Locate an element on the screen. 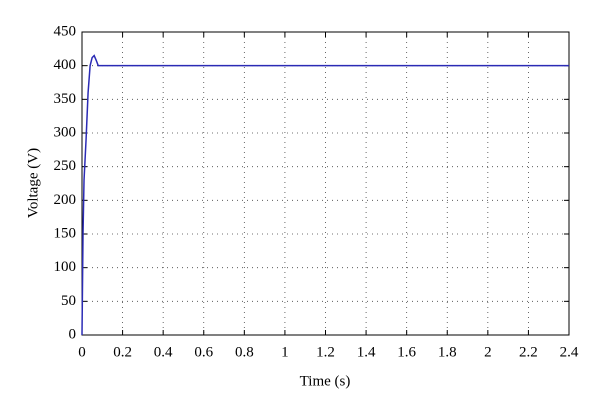  y-tick-label: 300 is located at coordinates (65, 132).